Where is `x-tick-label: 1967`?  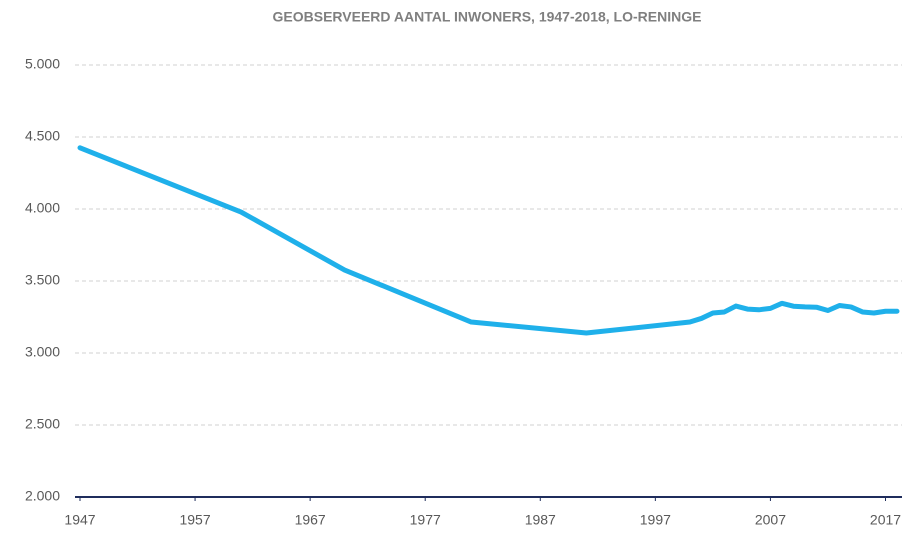 x-tick-label: 1967 is located at coordinates (310, 520).